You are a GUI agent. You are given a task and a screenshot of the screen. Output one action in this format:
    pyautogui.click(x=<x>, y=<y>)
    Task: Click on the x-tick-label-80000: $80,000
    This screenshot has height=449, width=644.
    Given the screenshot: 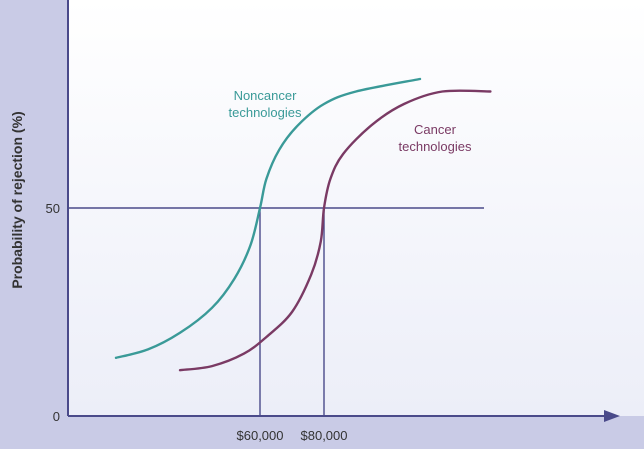 What is the action you would take?
    pyautogui.click(x=324, y=435)
    